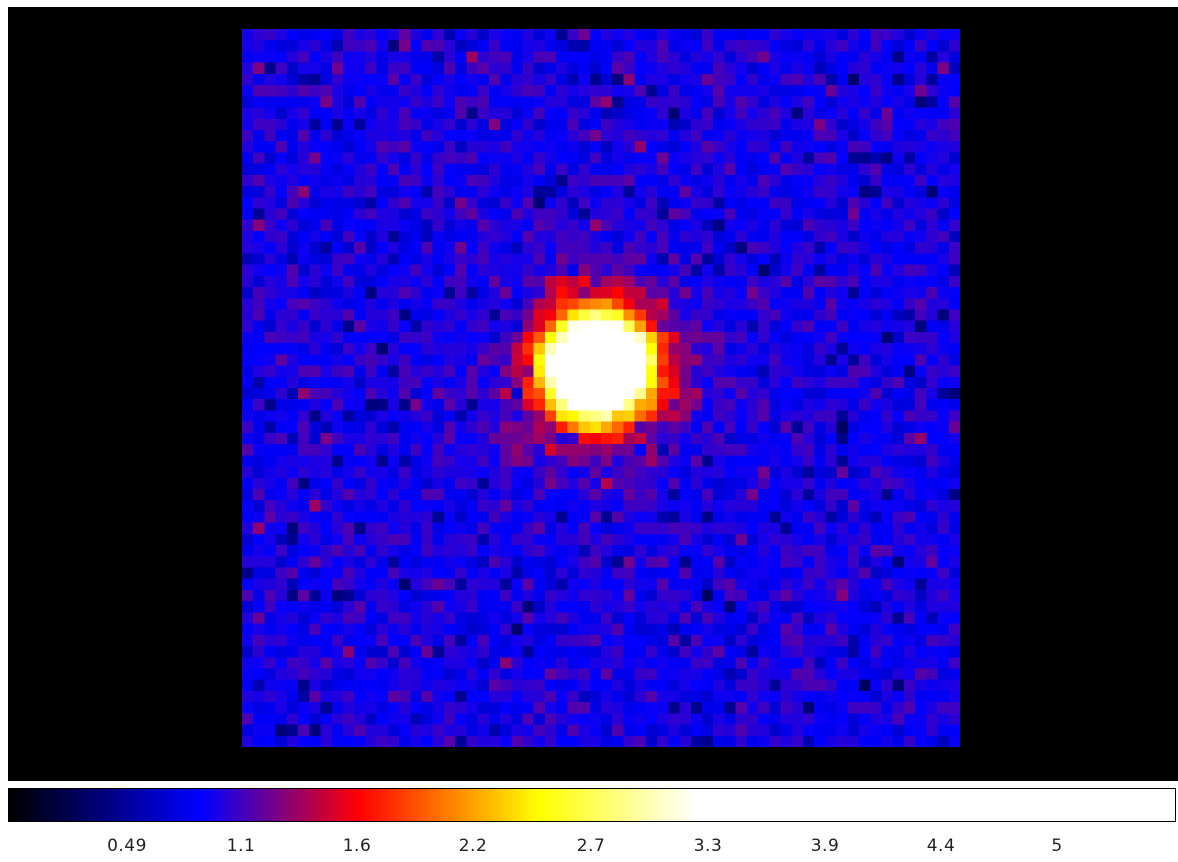 The image size is (1178, 862). I want to click on colorbar-tick-label: 1.6, so click(357, 846).